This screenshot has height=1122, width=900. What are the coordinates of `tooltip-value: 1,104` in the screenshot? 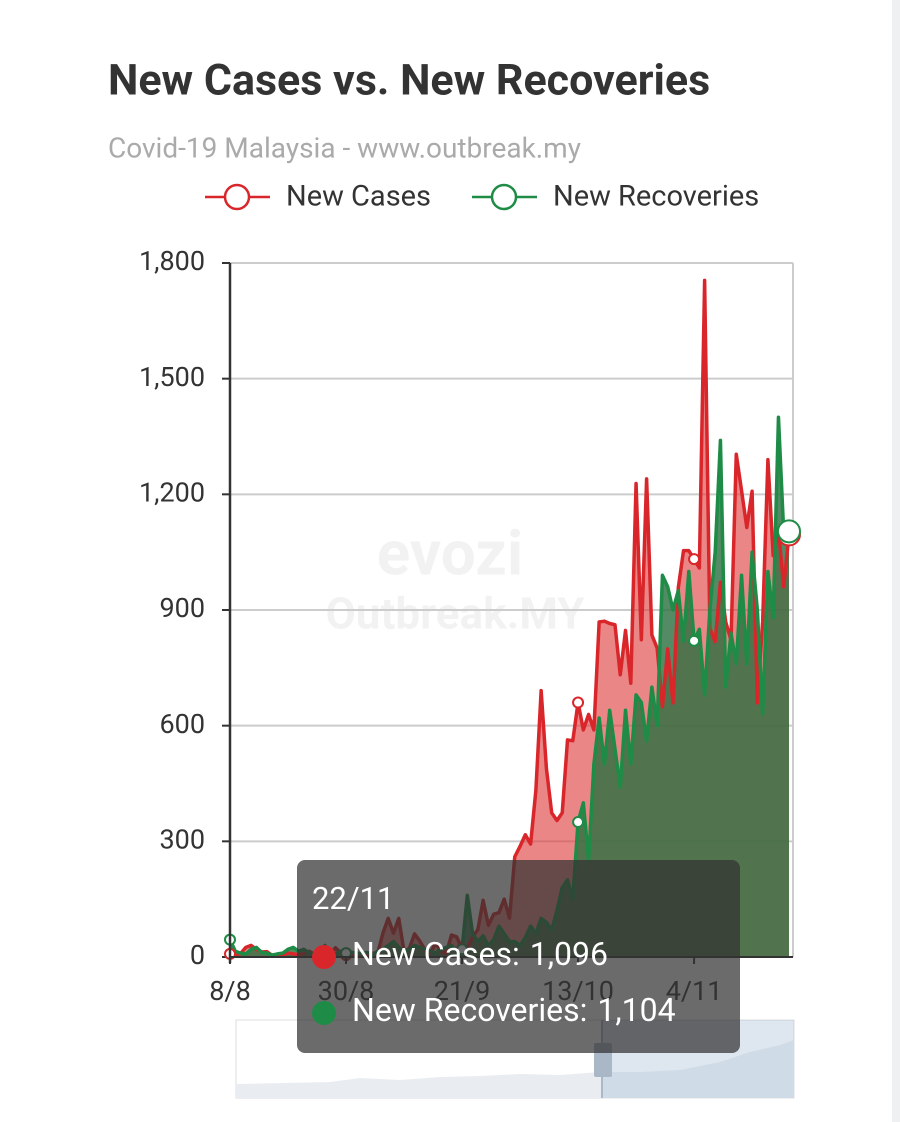 It's located at (636, 1010).